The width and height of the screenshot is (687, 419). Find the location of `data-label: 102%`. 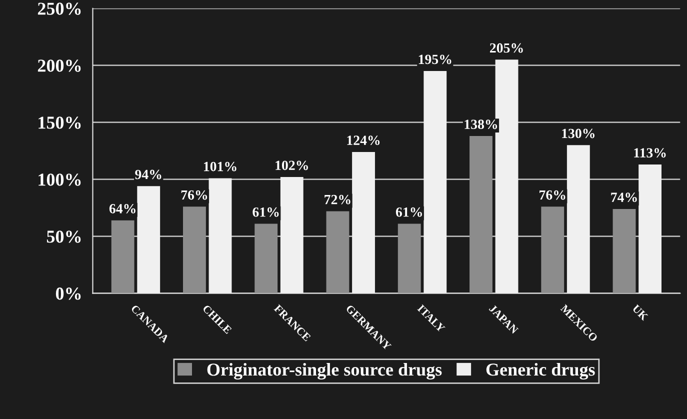

data-label: 102% is located at coordinates (292, 165).